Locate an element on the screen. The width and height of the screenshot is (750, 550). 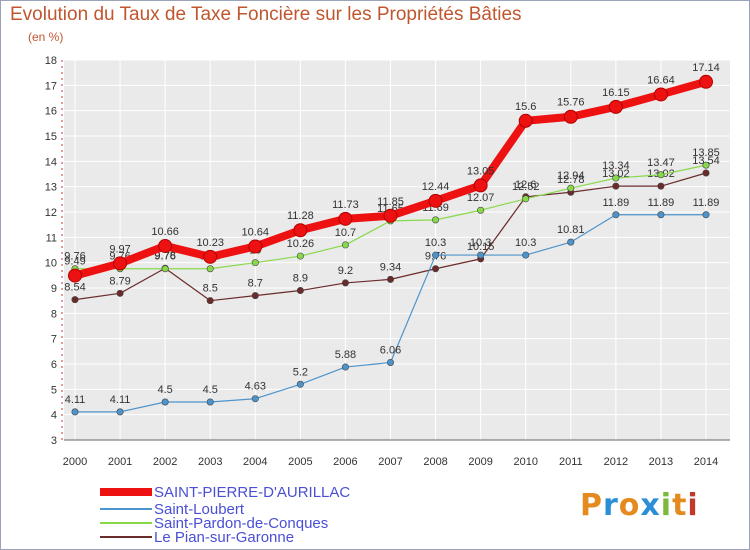
data-point-saint-pardon-de-conques-2011 is located at coordinates (571, 188).